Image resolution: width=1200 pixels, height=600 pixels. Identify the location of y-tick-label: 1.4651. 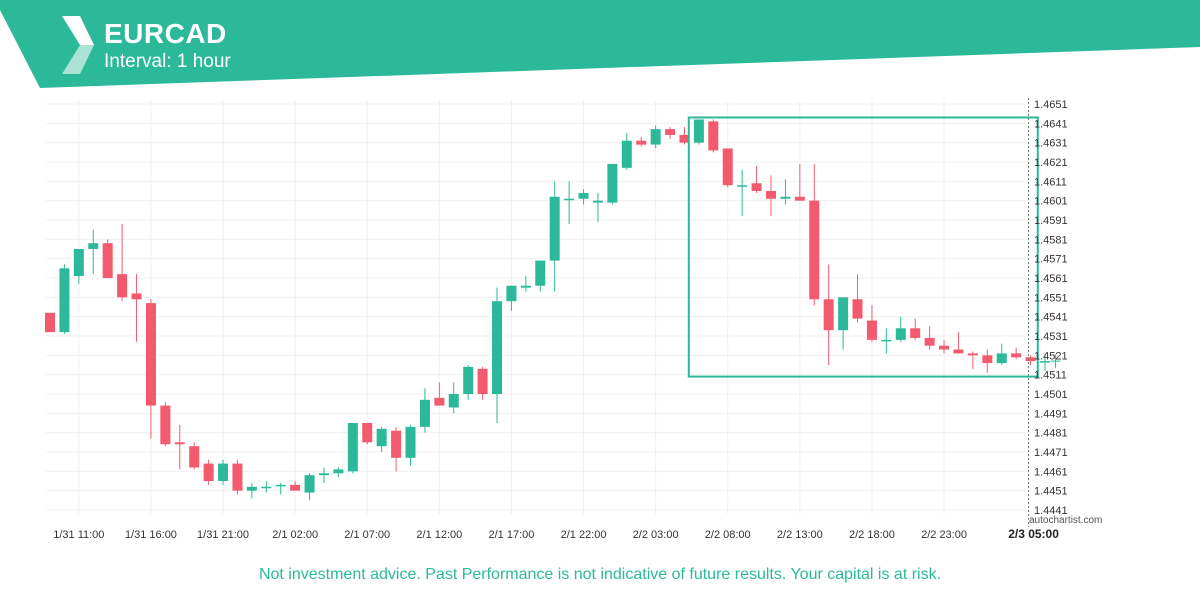
(1051, 105).